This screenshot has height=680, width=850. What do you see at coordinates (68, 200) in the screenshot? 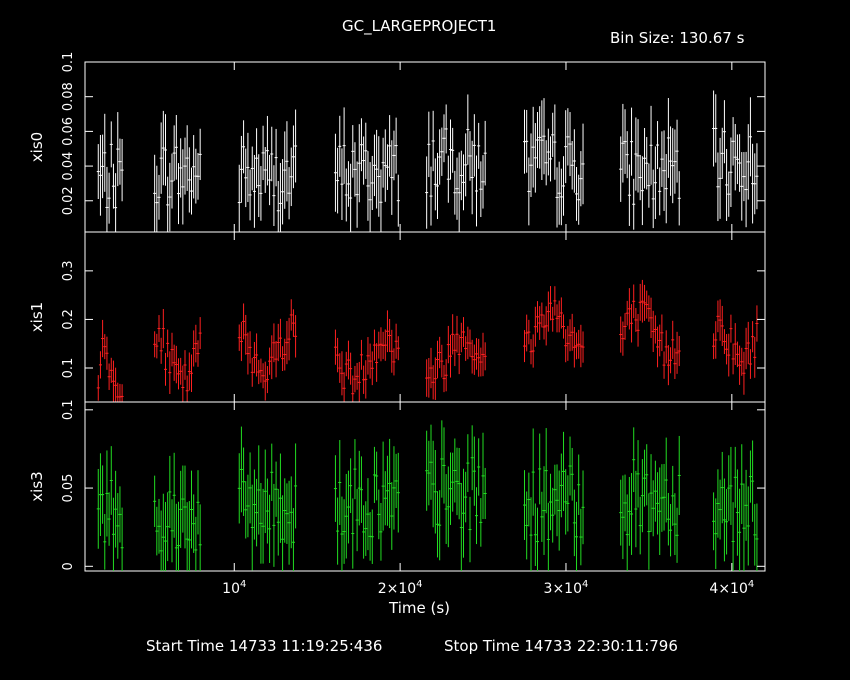
I see `y-tick-label: 0.02` at bounding box center [68, 200].